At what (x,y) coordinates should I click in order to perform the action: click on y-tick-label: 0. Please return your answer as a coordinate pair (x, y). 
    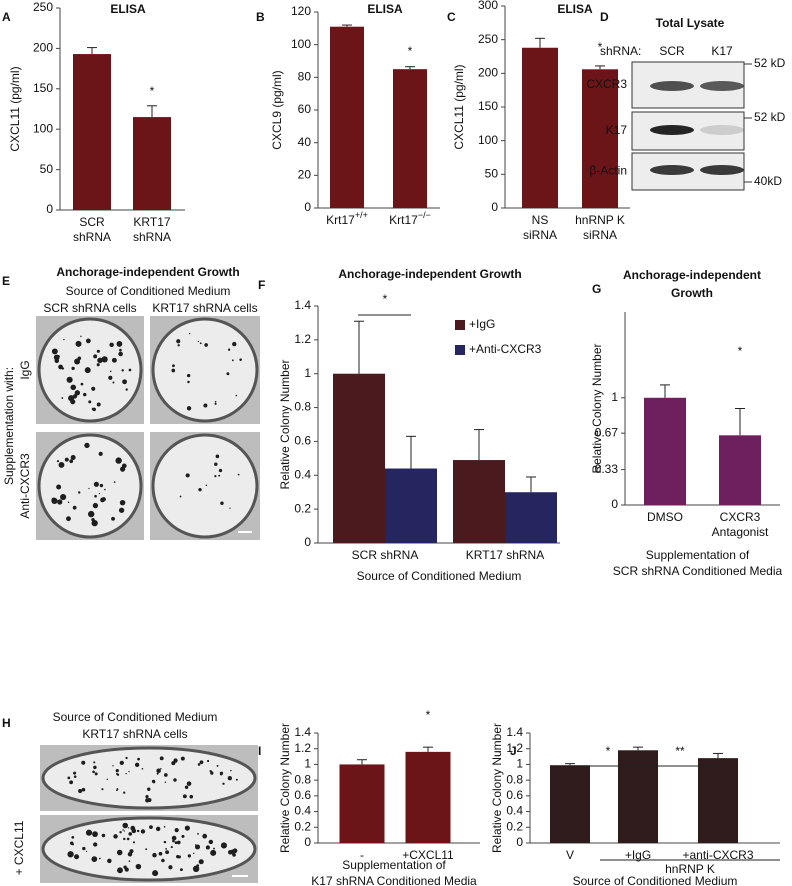
    Looking at the image, I should click on (494, 207).